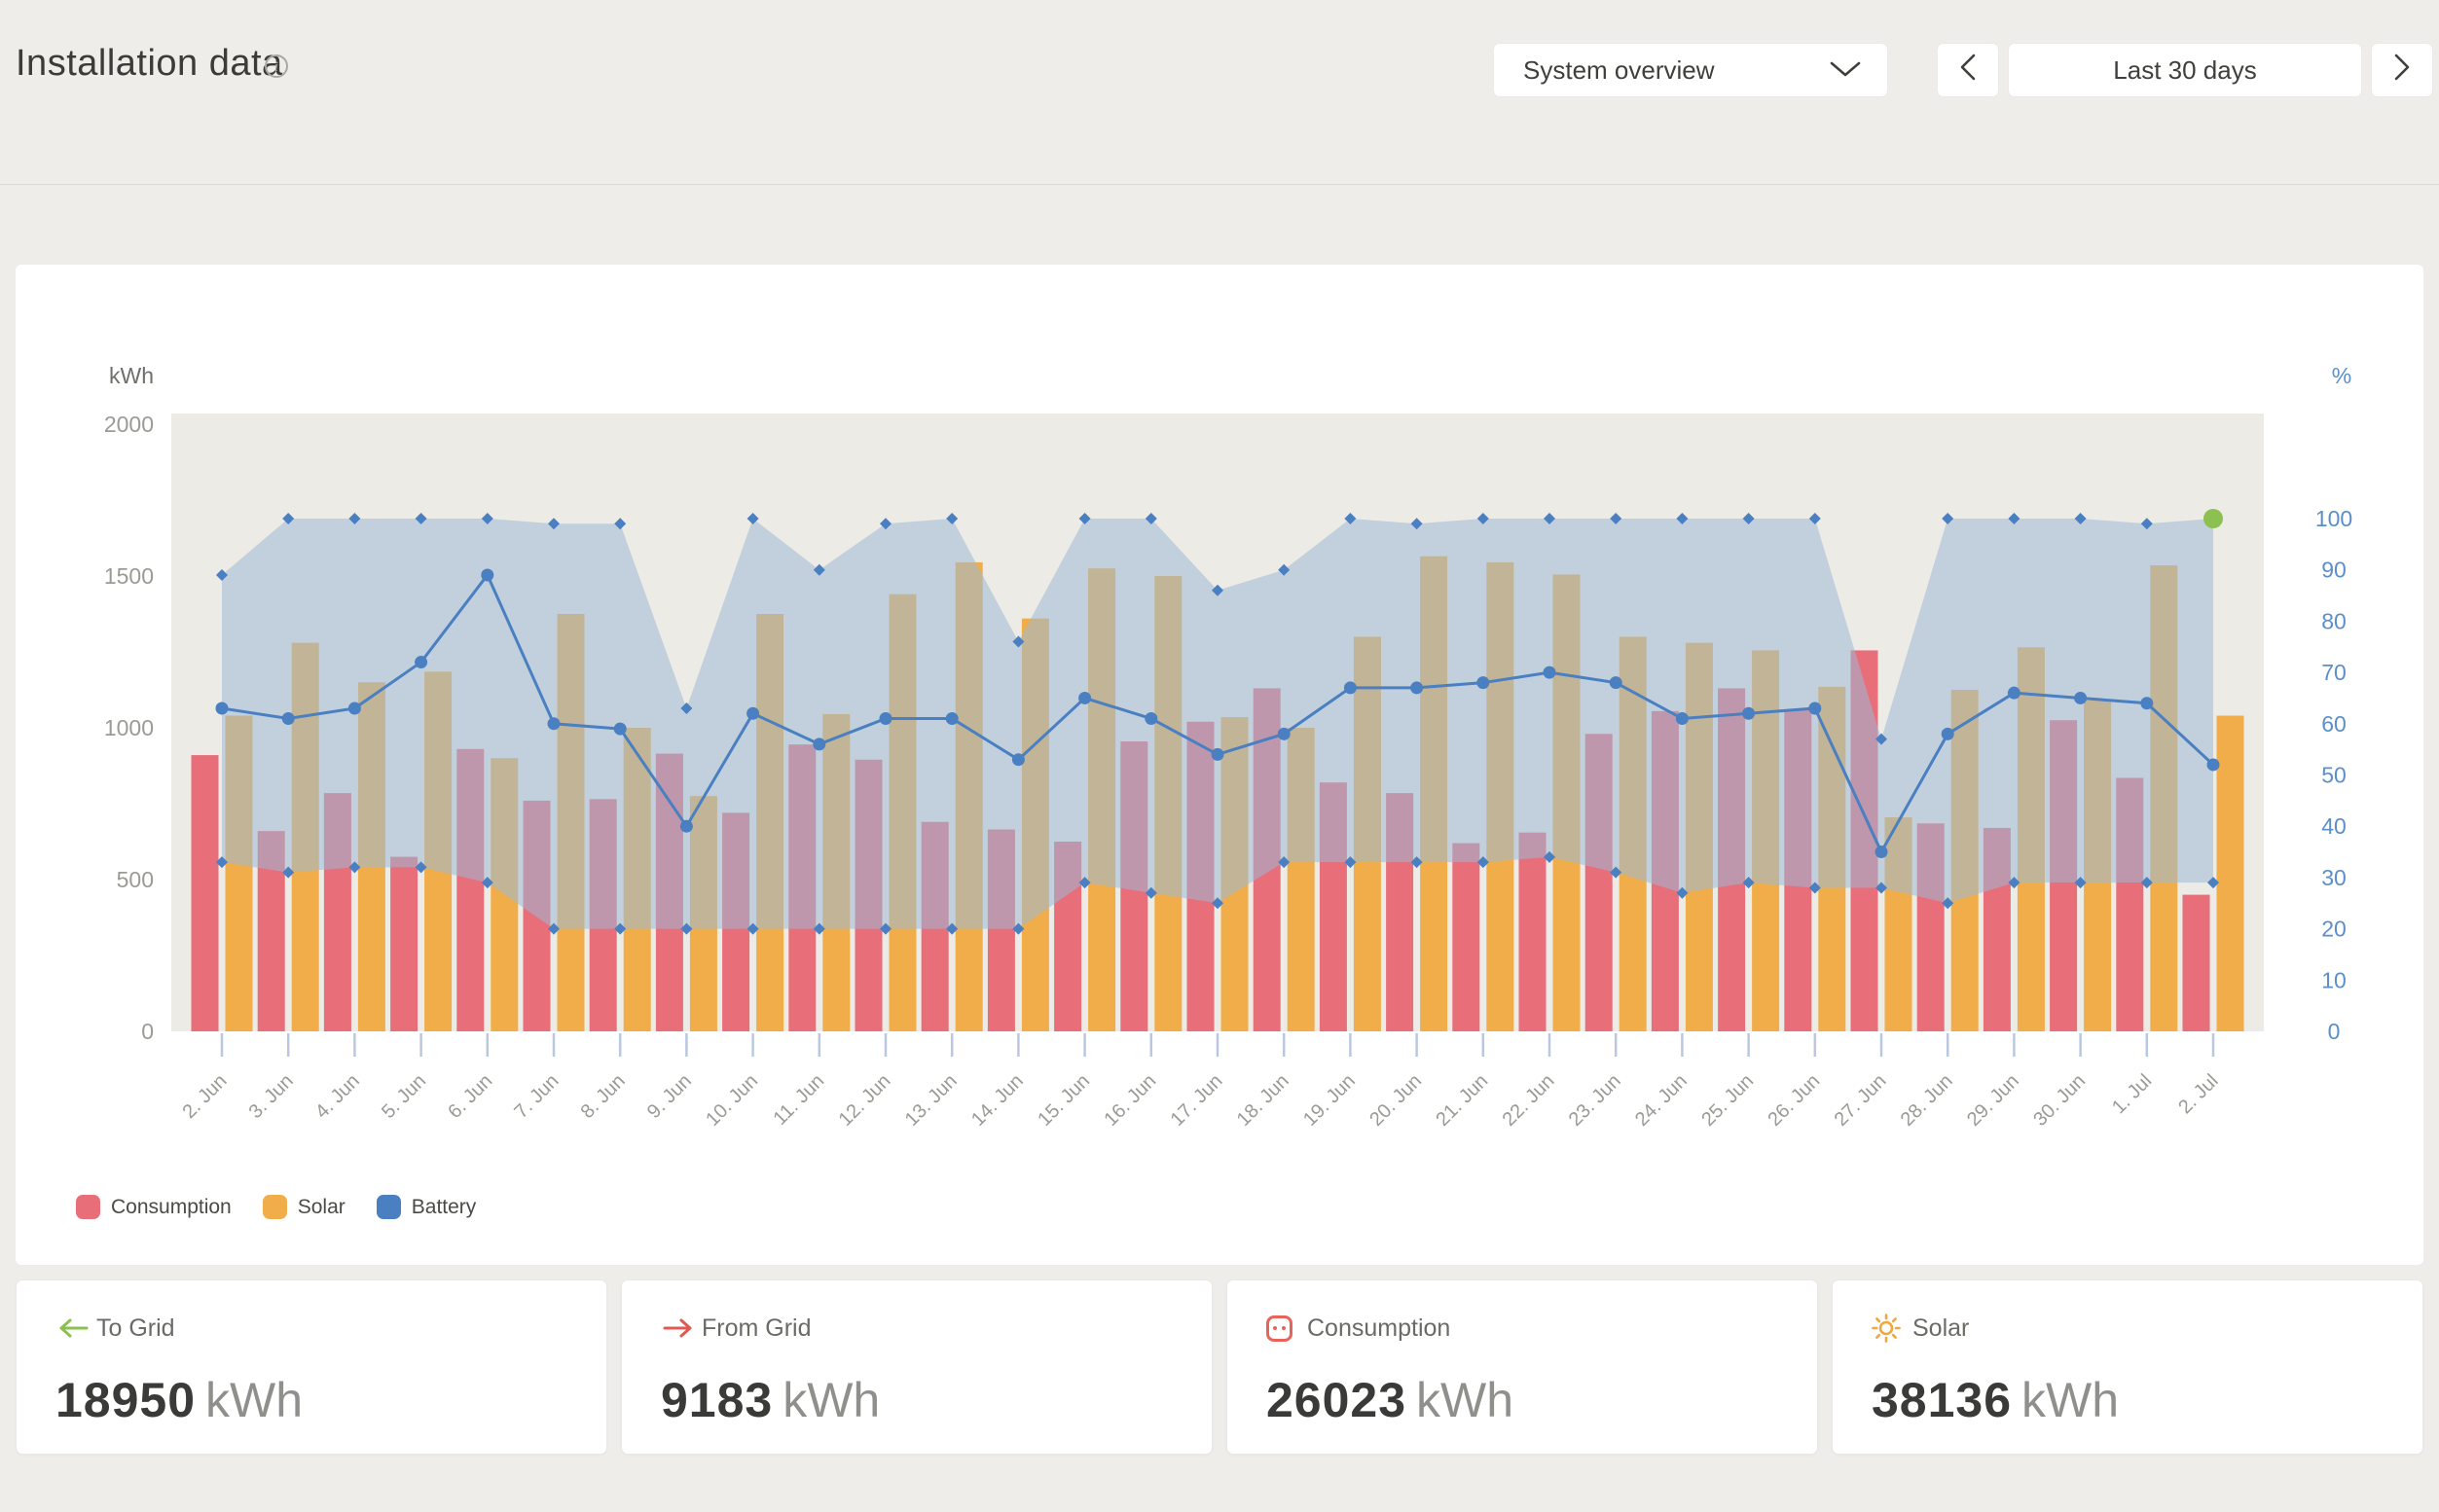 This screenshot has width=2439, height=1512. What do you see at coordinates (2132, 1094) in the screenshot?
I see `x-tick-label: 1. Jul` at bounding box center [2132, 1094].